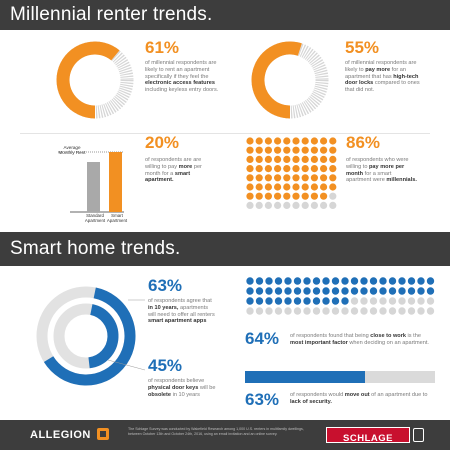  Describe the element at coordinates (225, 15) in the screenshot. I see `header-band-millennial: Millennial renter trends.` at that location.